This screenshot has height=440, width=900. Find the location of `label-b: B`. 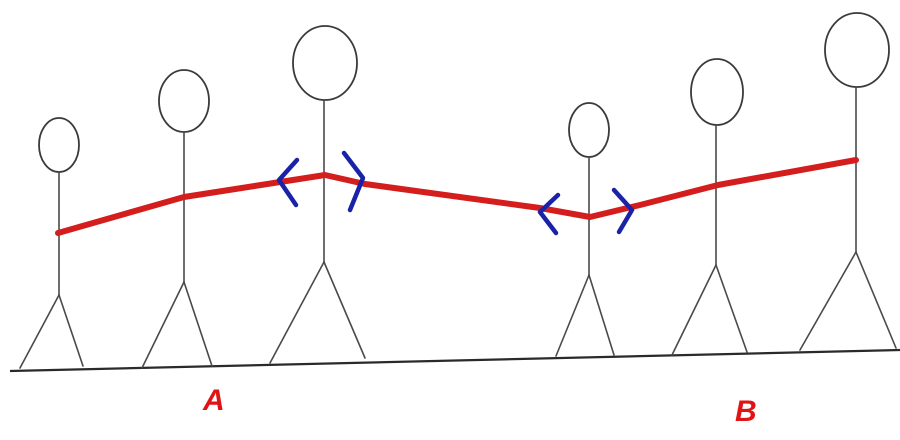

label-b: B is located at coordinates (746, 411).